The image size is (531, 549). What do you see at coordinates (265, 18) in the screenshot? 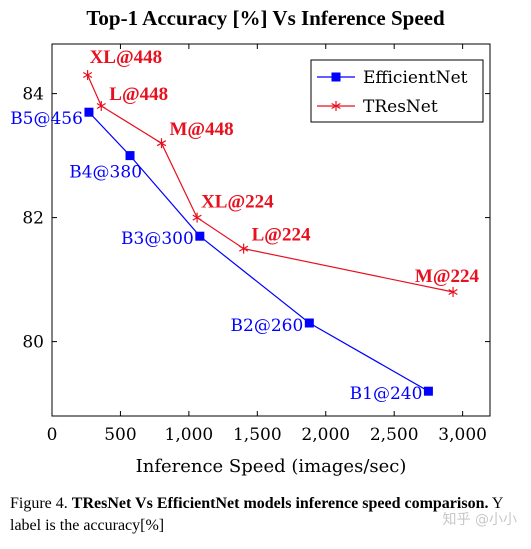
I see `chart-title: Top-1 Accuracy [%] Vs Inference Speed` at bounding box center [265, 18].